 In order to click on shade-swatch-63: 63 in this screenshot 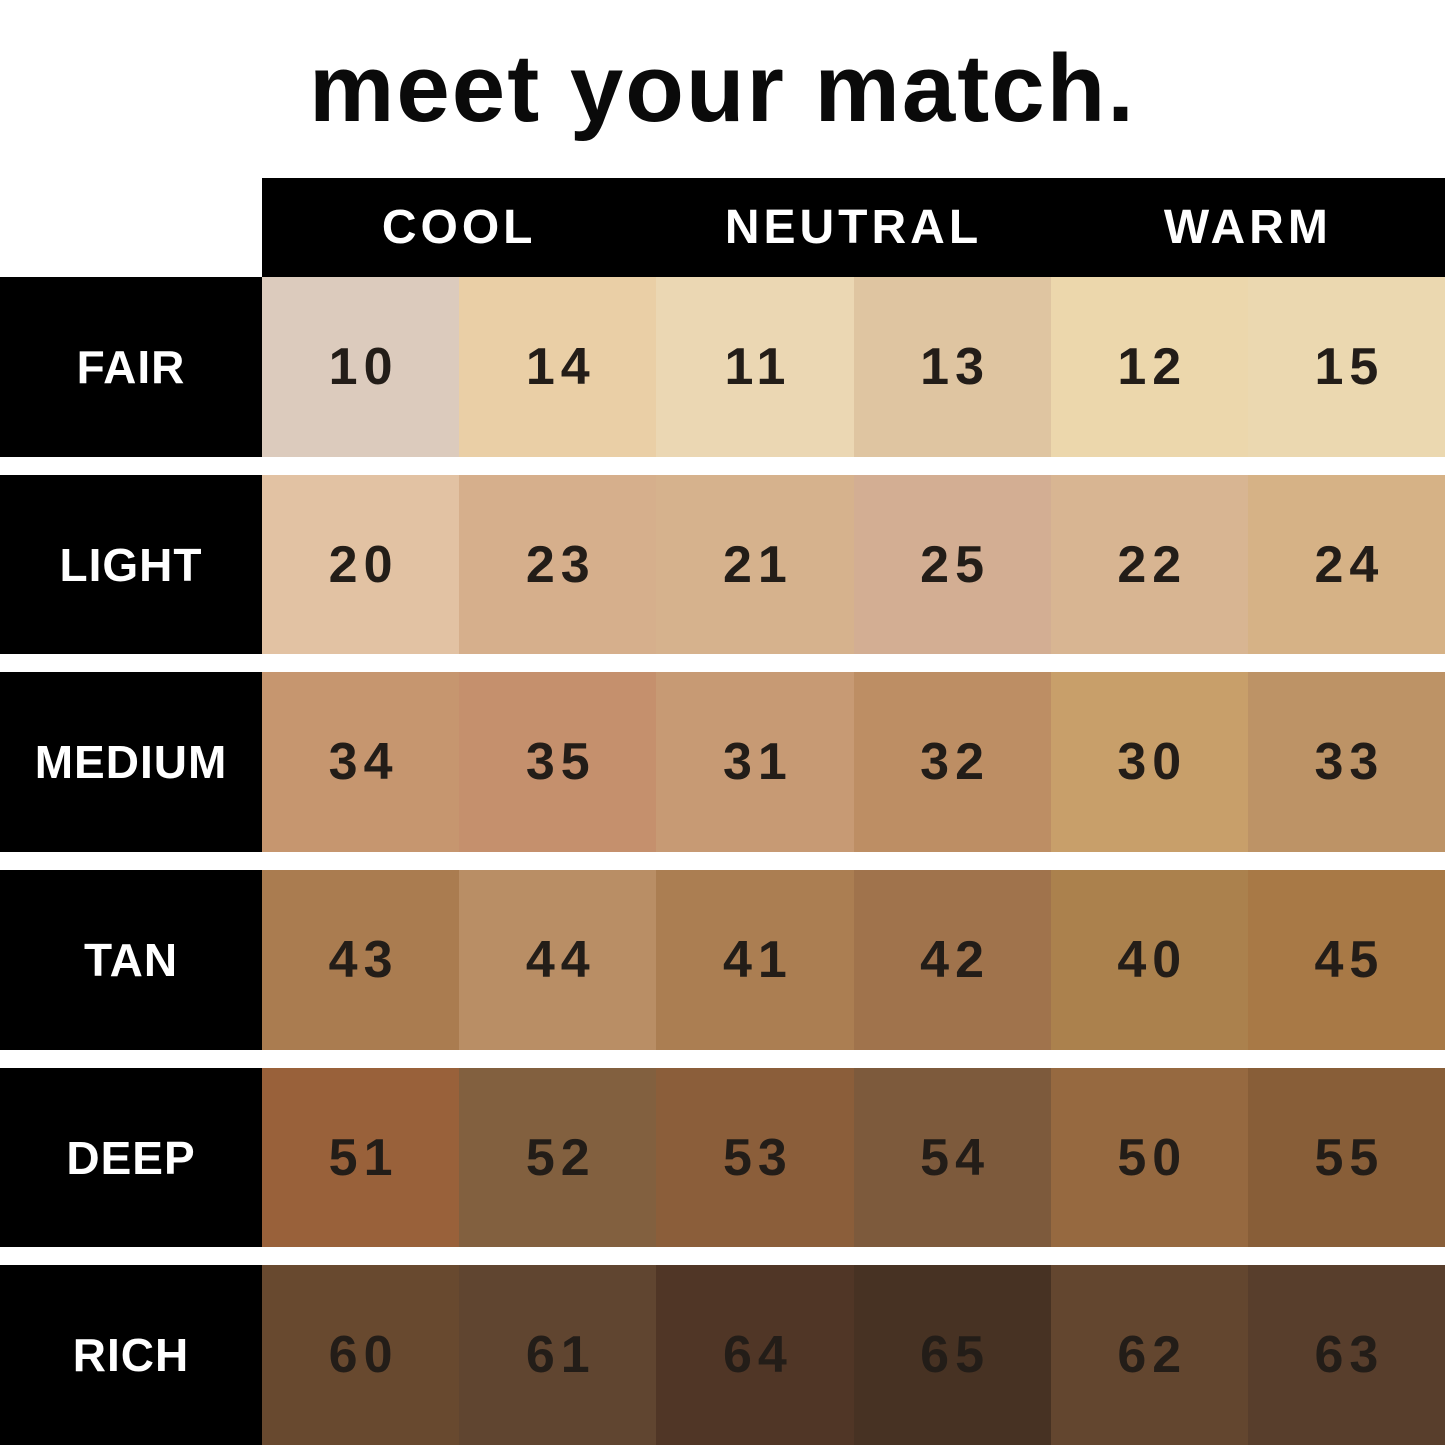, I will do `click(1346, 1355)`.